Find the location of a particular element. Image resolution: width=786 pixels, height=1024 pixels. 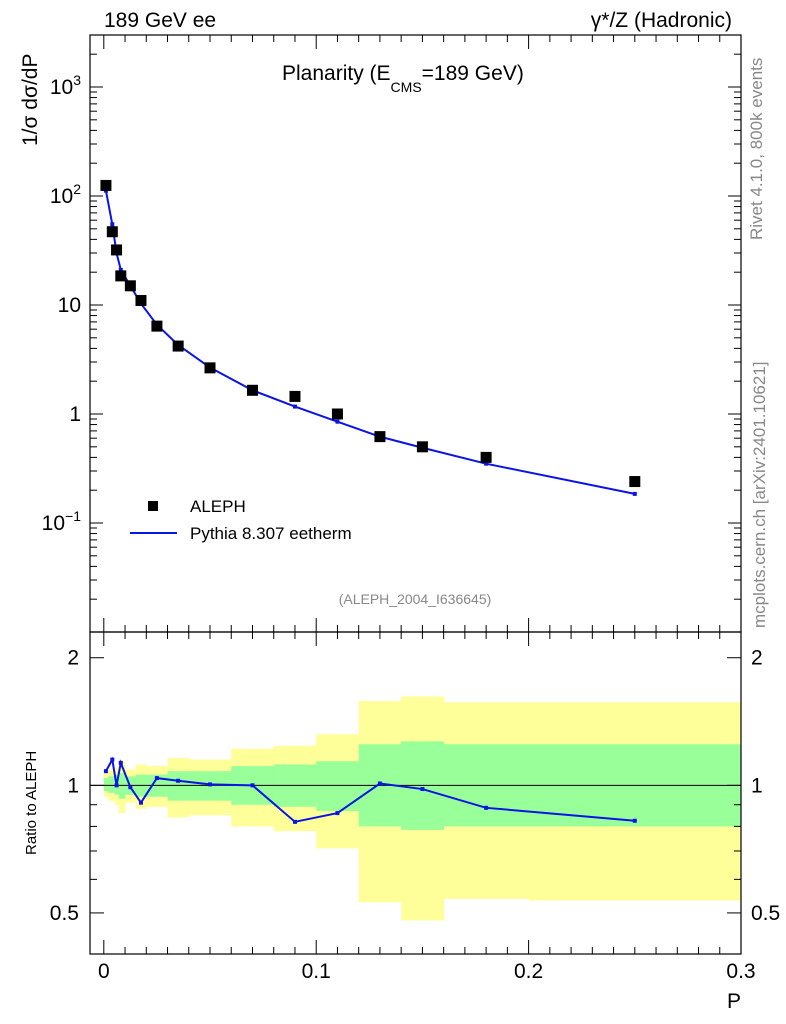

main-y-axis-label: 1/σ dσ/dP is located at coordinates (30, 100).